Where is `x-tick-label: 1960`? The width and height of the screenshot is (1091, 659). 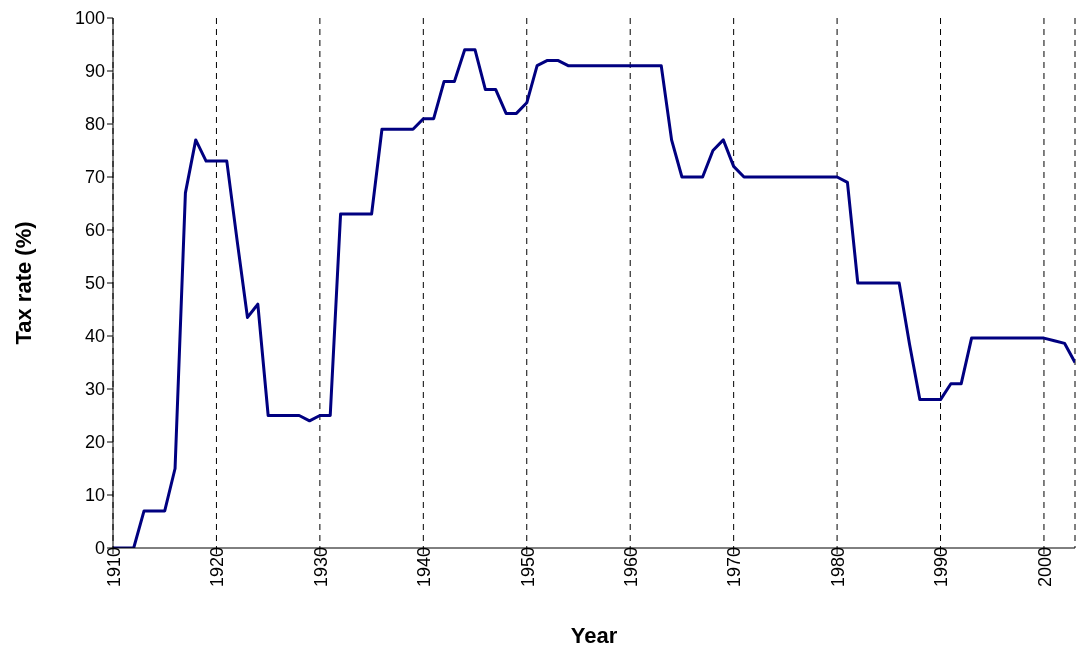 x-tick-label: 1960 is located at coordinates (630, 567).